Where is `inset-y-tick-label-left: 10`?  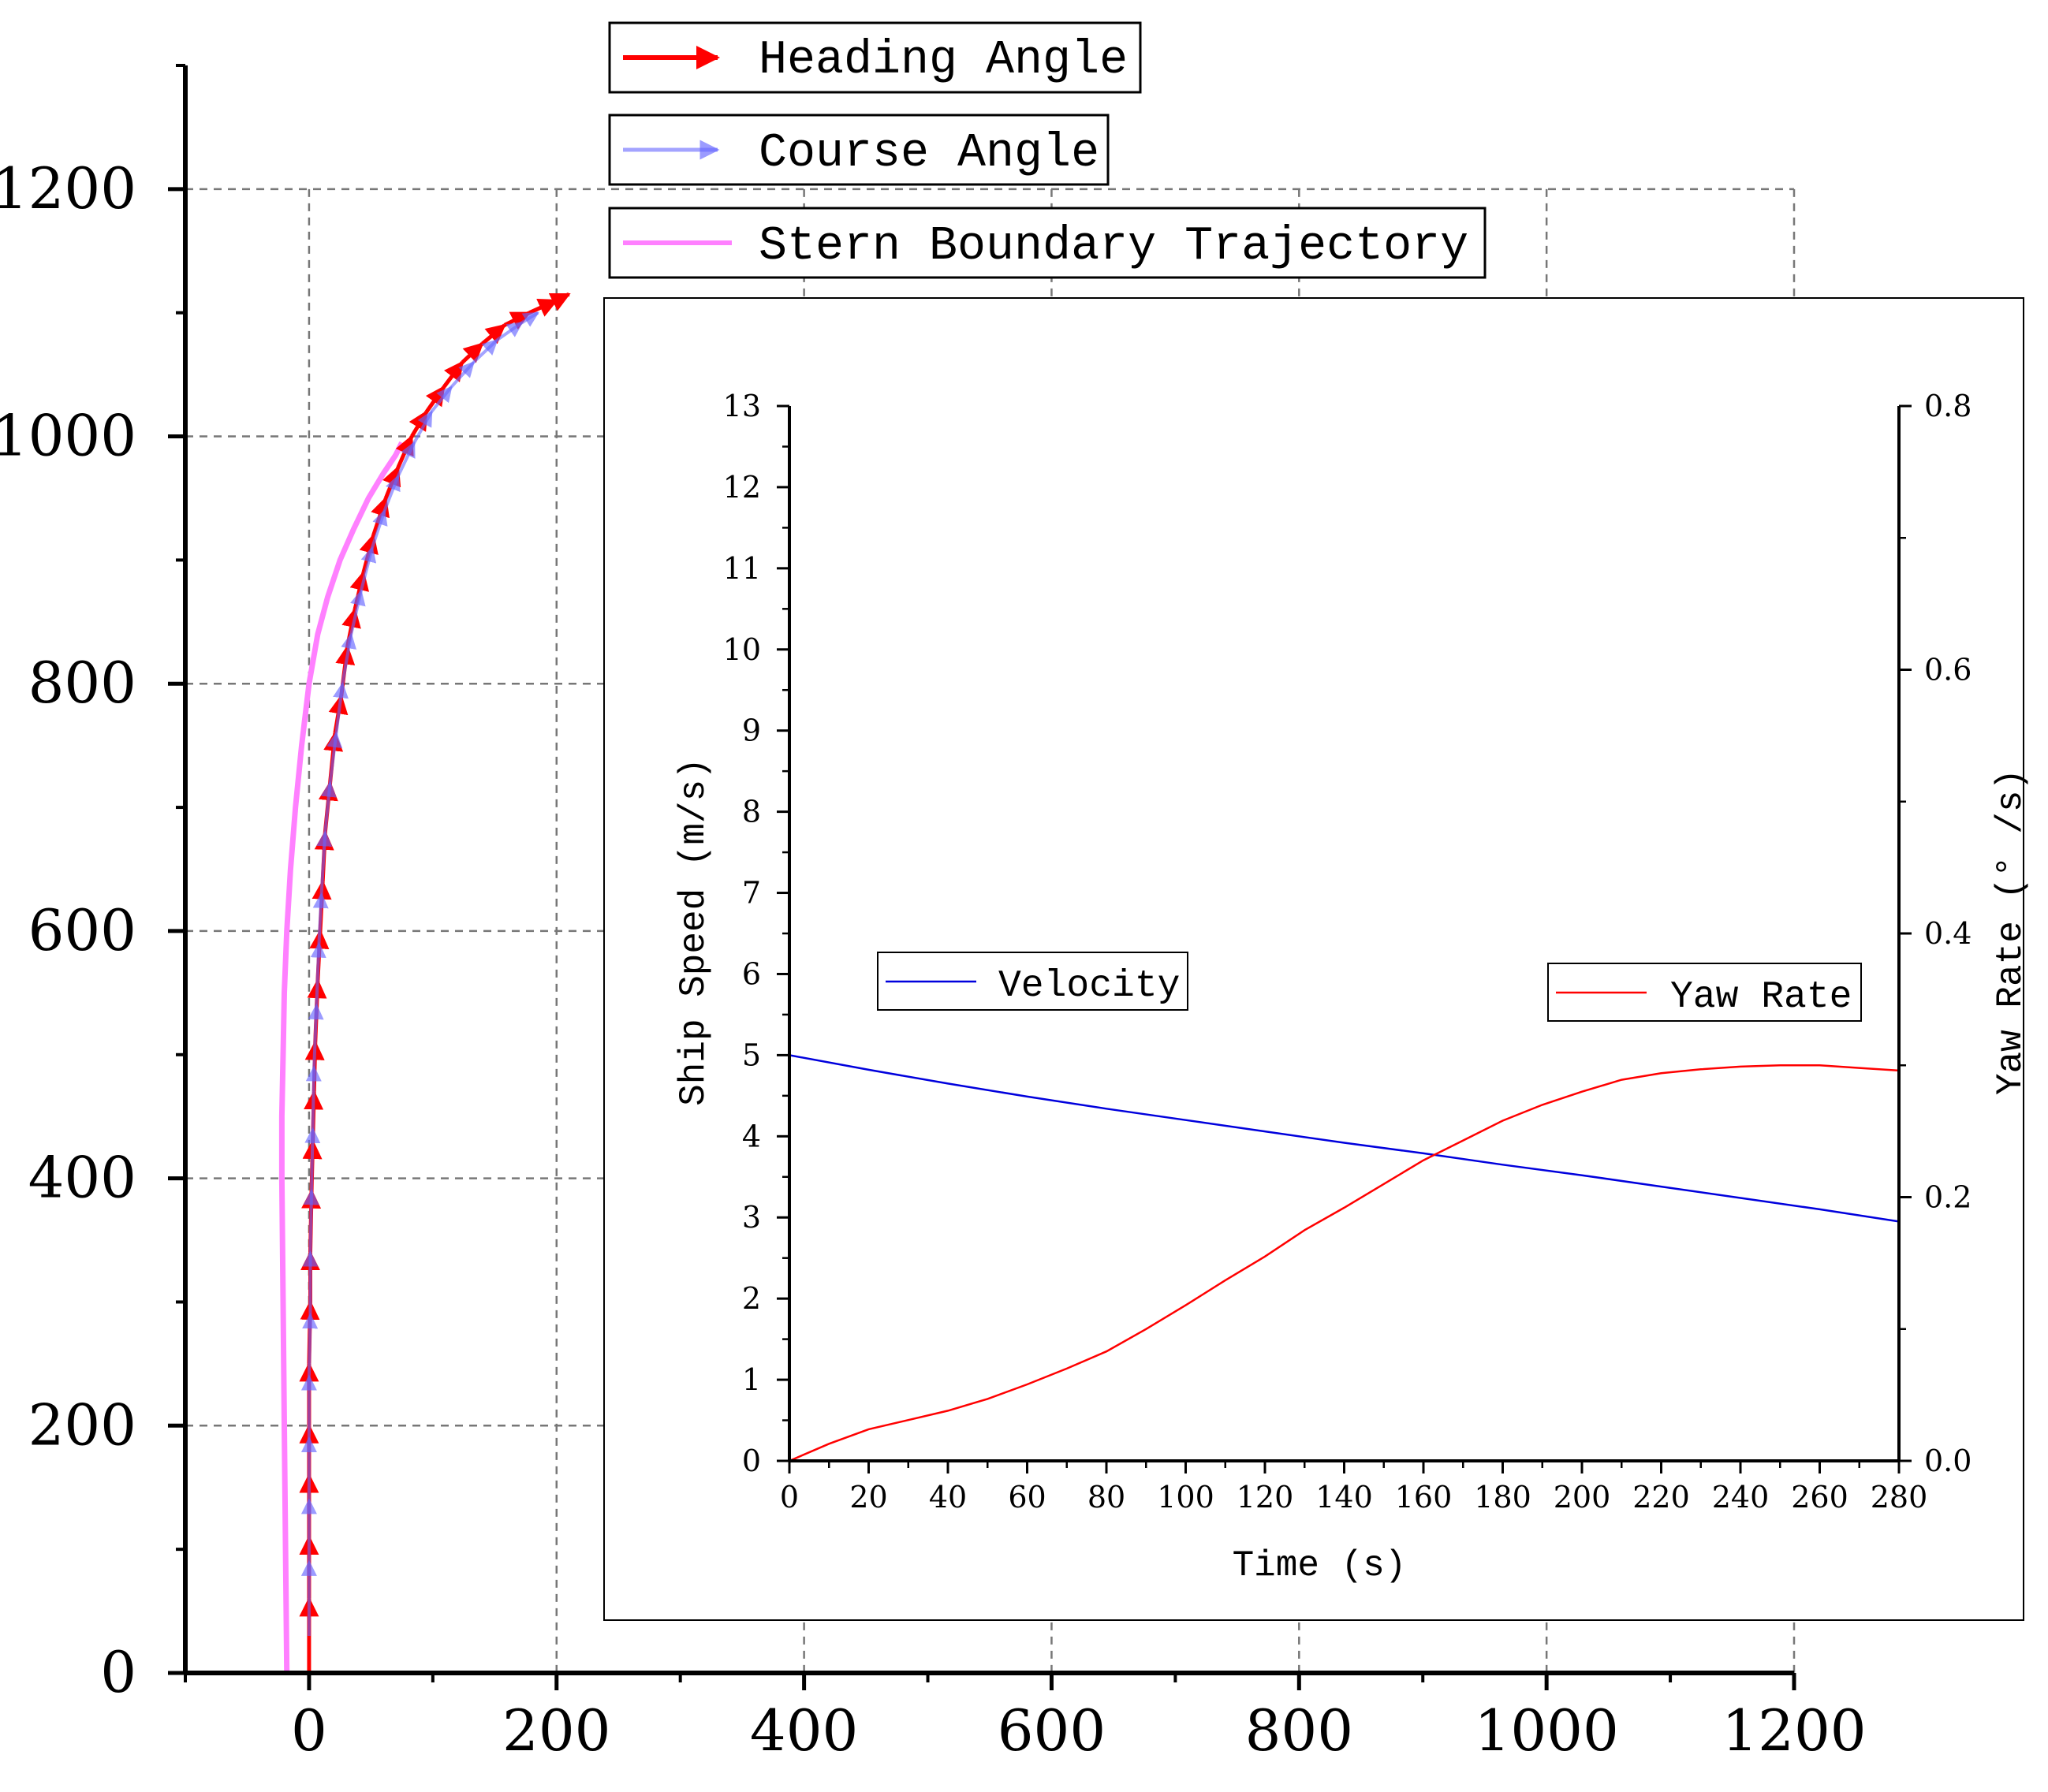 inset-y-tick-label-left: 10 is located at coordinates (742, 649).